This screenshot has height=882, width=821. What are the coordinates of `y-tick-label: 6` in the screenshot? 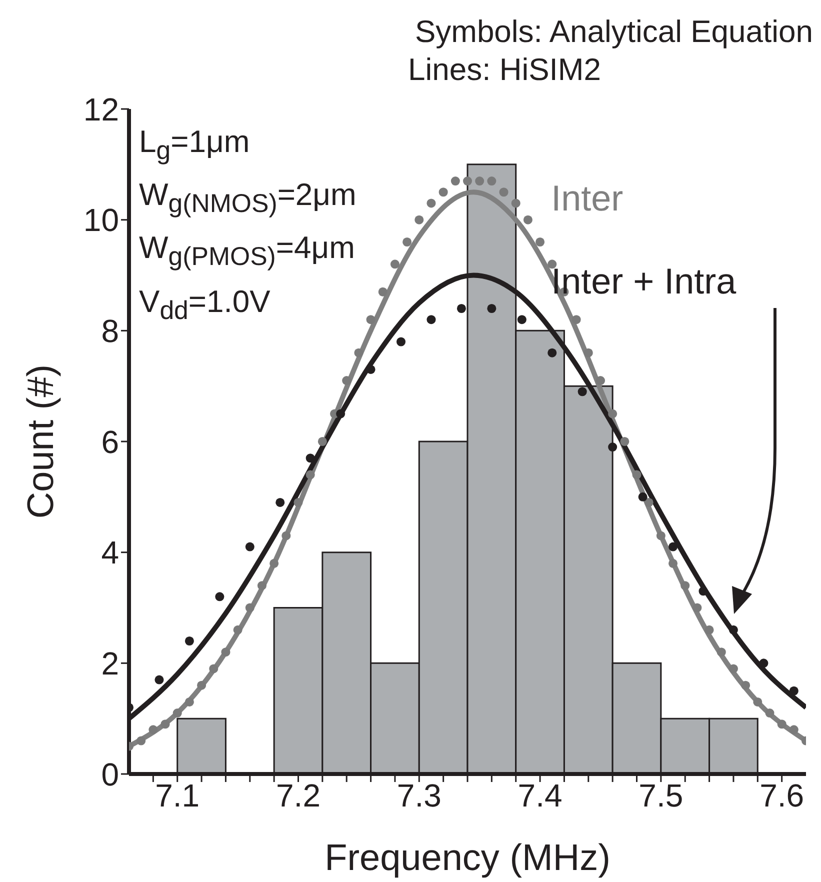 It's located at (110, 442).